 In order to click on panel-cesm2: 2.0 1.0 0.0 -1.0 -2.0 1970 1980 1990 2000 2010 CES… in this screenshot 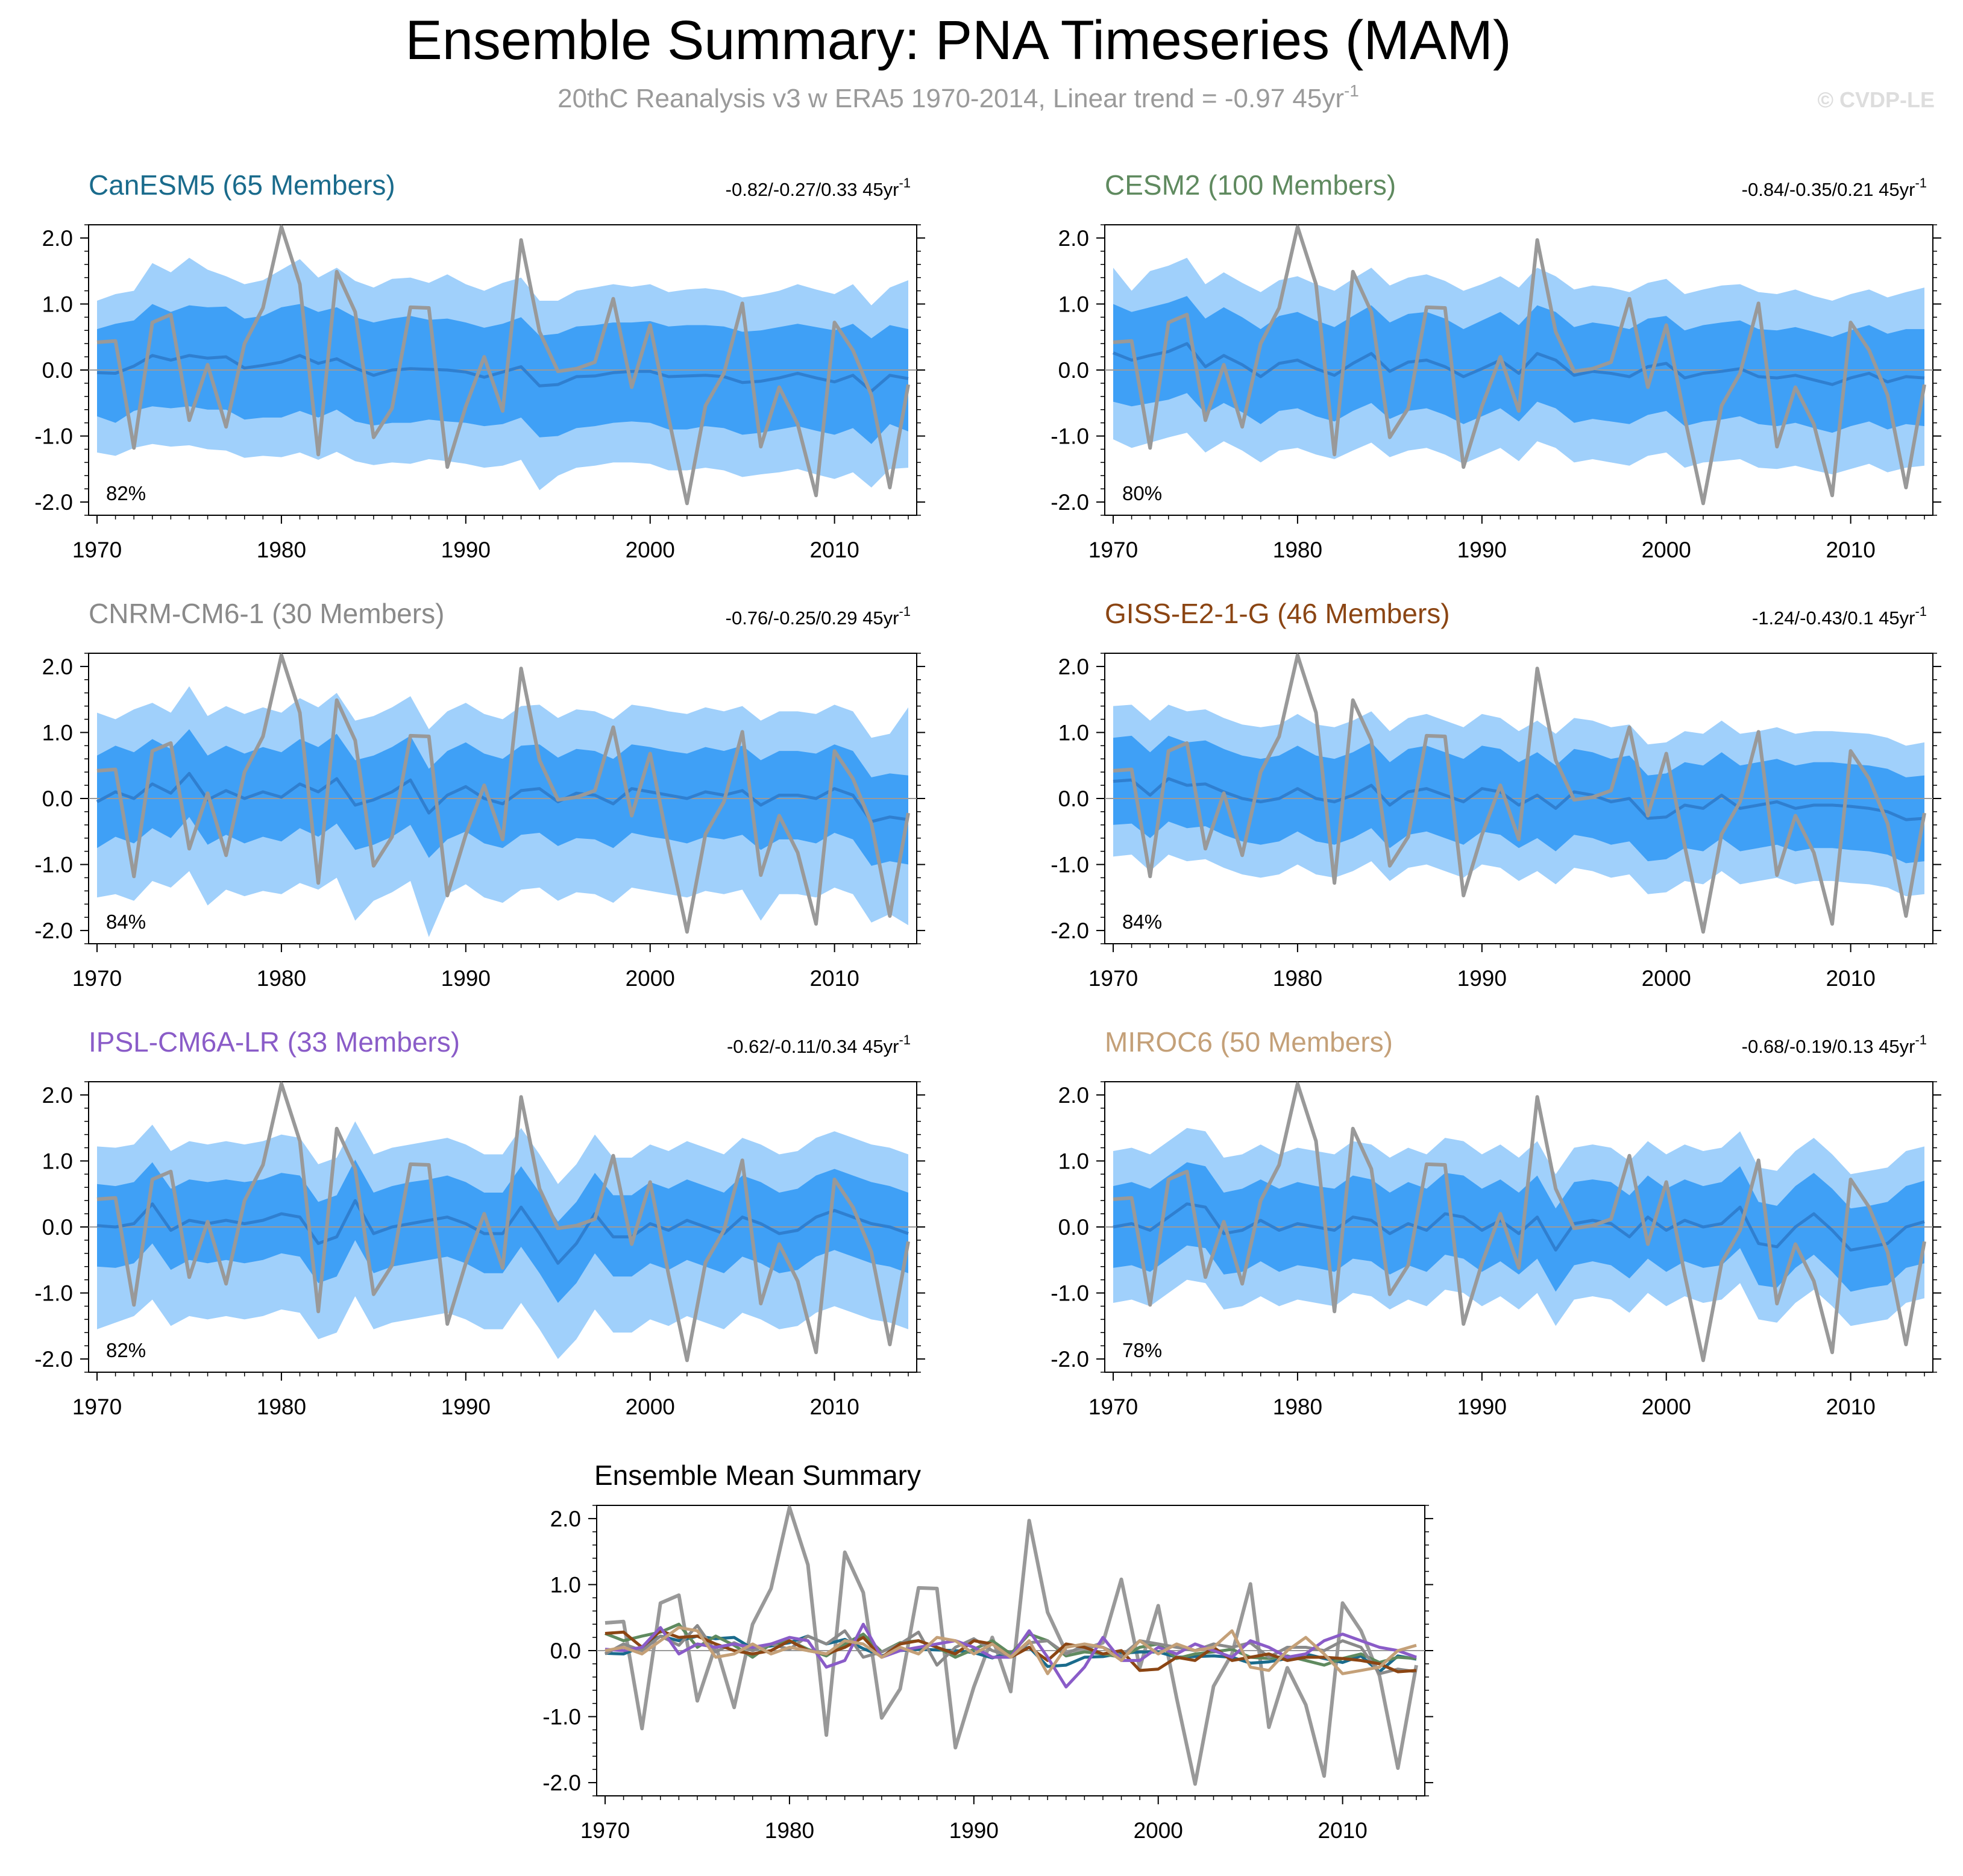, I will do `click(1496, 365)`.